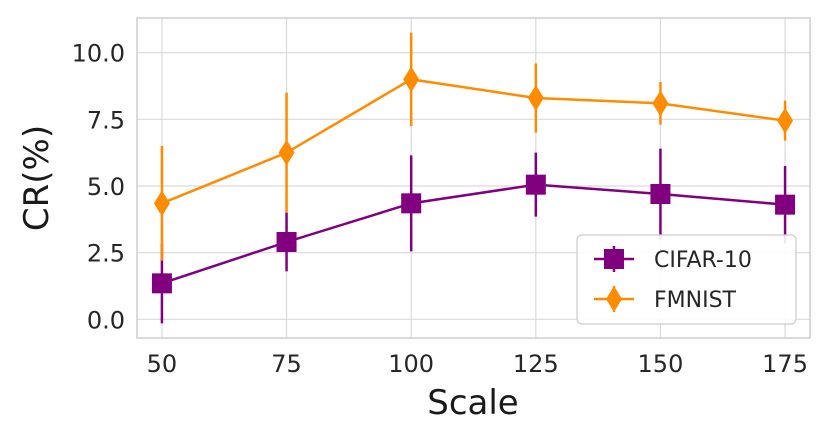 This screenshot has height=443, width=830. Describe the element at coordinates (472, 403) in the screenshot. I see `x-axis-title: Scale` at that location.